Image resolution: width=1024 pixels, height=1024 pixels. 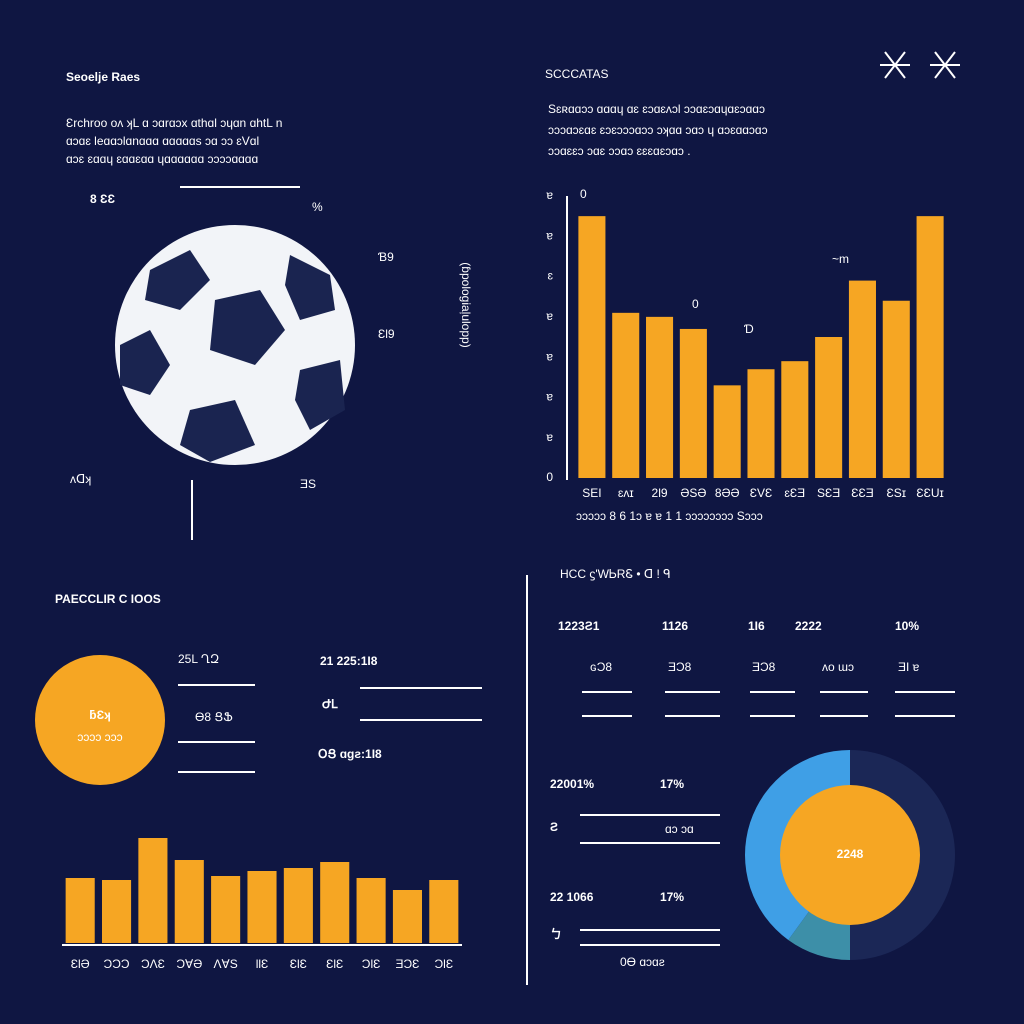 I want to click on x-tick-label: ƐVƐ, so click(x=761, y=493).